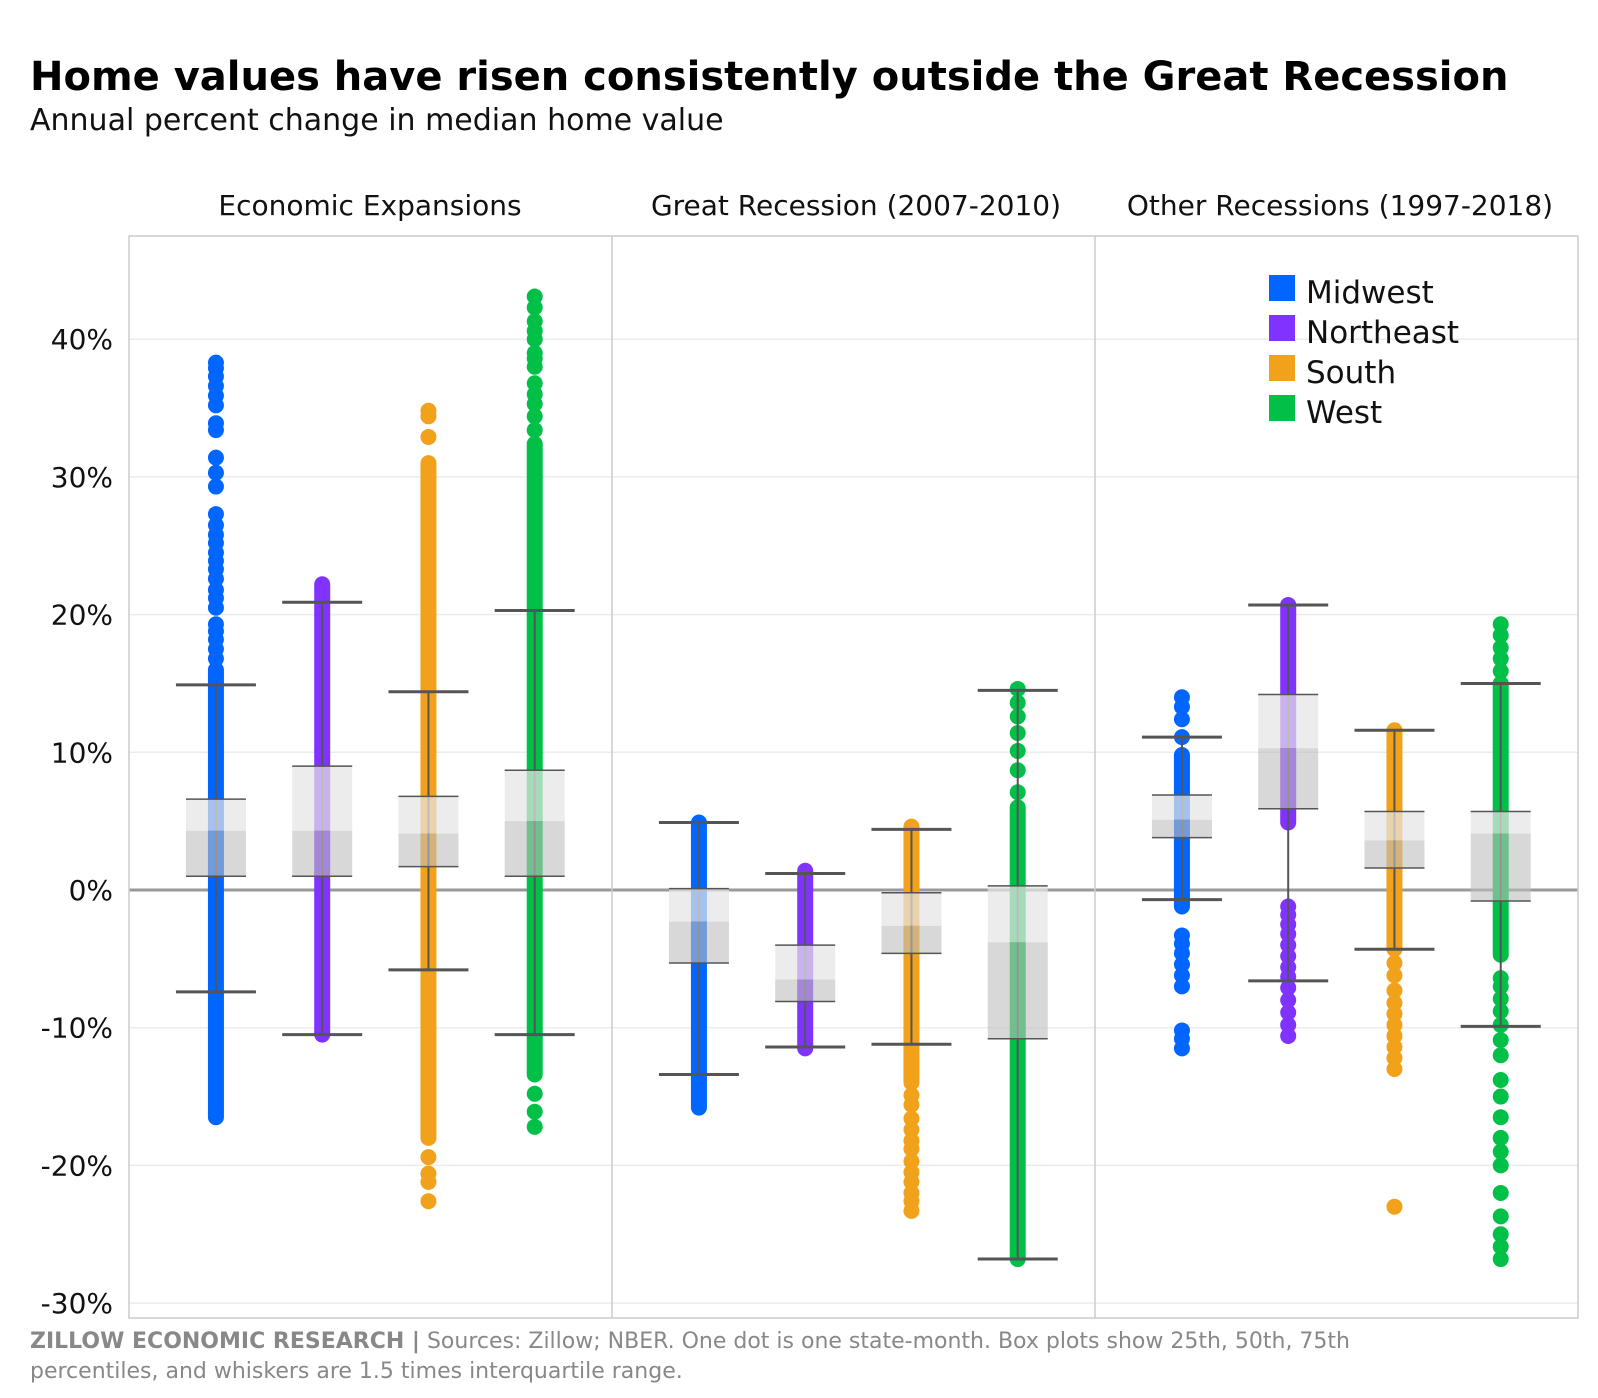 The width and height of the screenshot is (1598, 1398). What do you see at coordinates (1364, 353) in the screenshot?
I see `legend: Midwest Northeast South West` at bounding box center [1364, 353].